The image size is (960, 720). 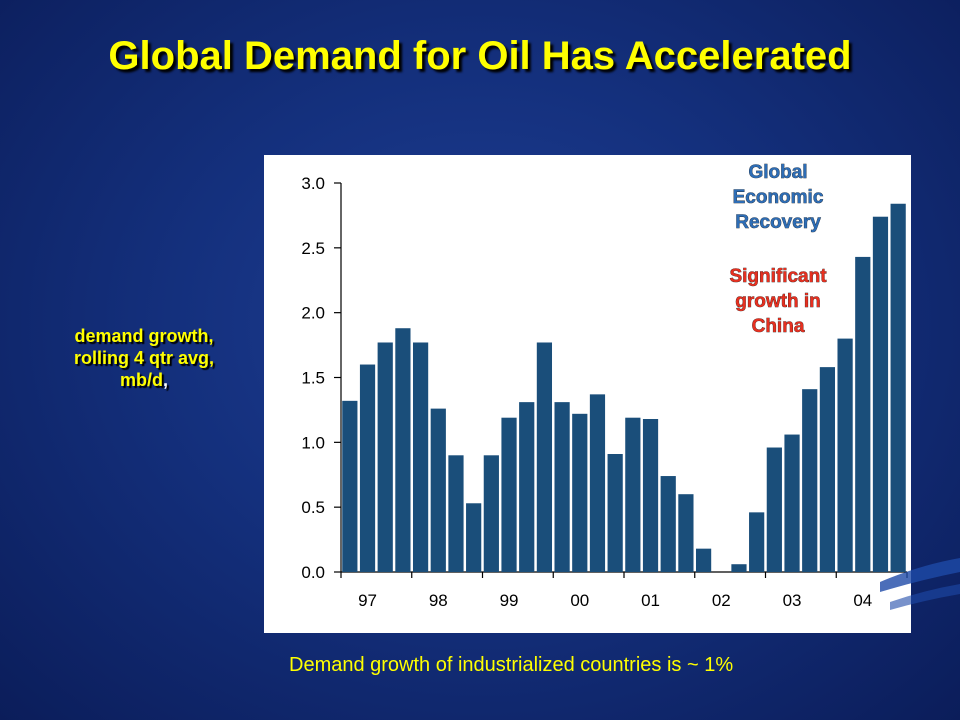 I want to click on y-axis-label-line-2: rolling 4 qtr avg,, so click(x=144, y=358).